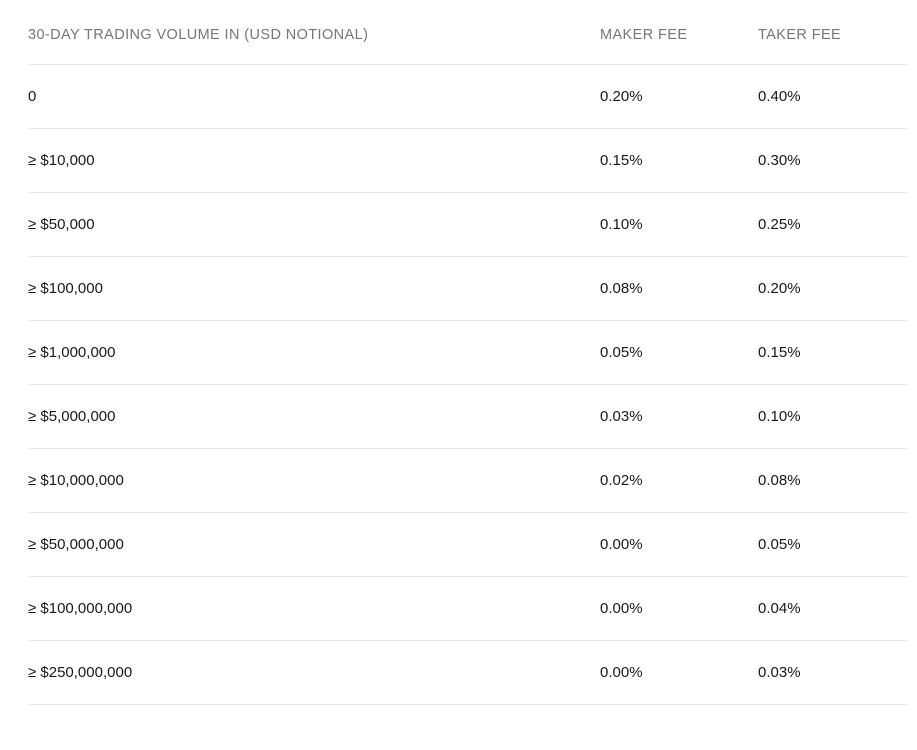 The height and width of the screenshot is (750, 917). Describe the element at coordinates (832, 288) in the screenshot. I see `taker-fee-cell: 0.20%` at that location.